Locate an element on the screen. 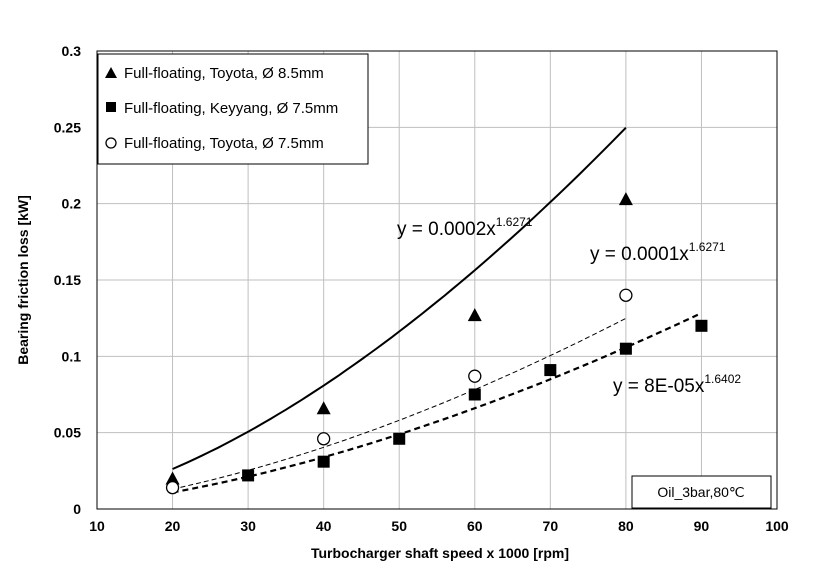  equation-toyota-8-5: y = 0.0002x1.6271 is located at coordinates (465, 227).